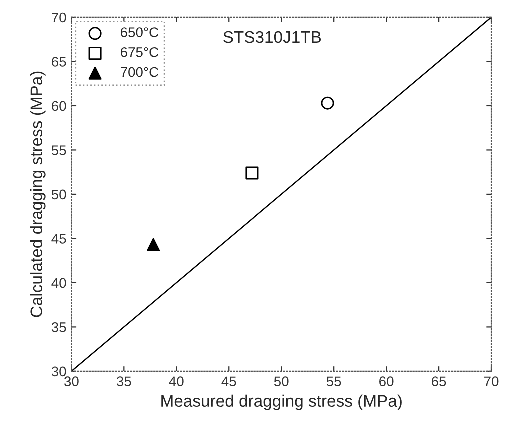  Describe the element at coordinates (439, 381) in the screenshot. I see `x-tick-label: 65` at that location.